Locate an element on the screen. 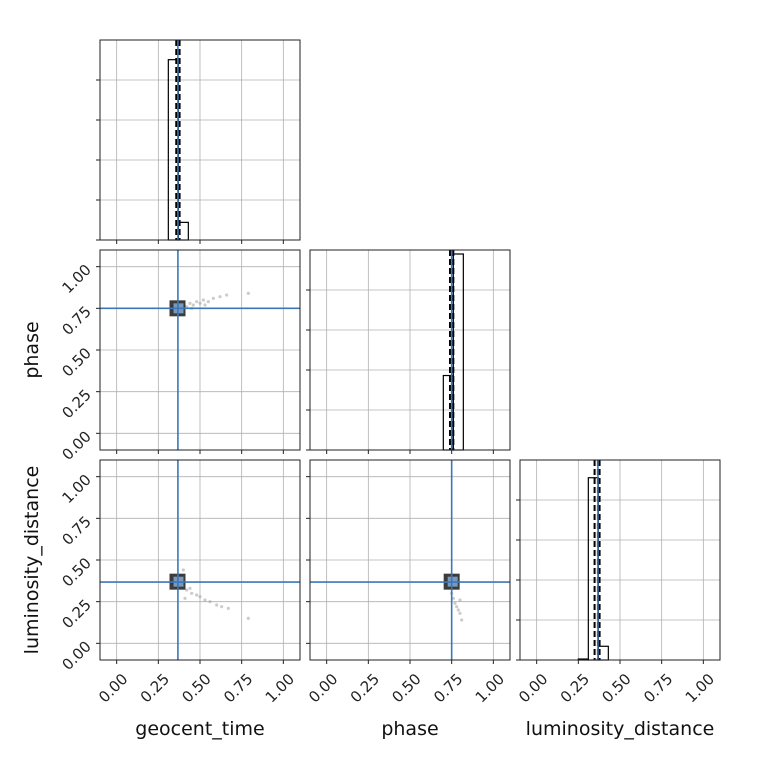  scatter-geocent_time-vs-luminosity_distance-ytick-label-2: 0.50 is located at coordinates (76, 572).